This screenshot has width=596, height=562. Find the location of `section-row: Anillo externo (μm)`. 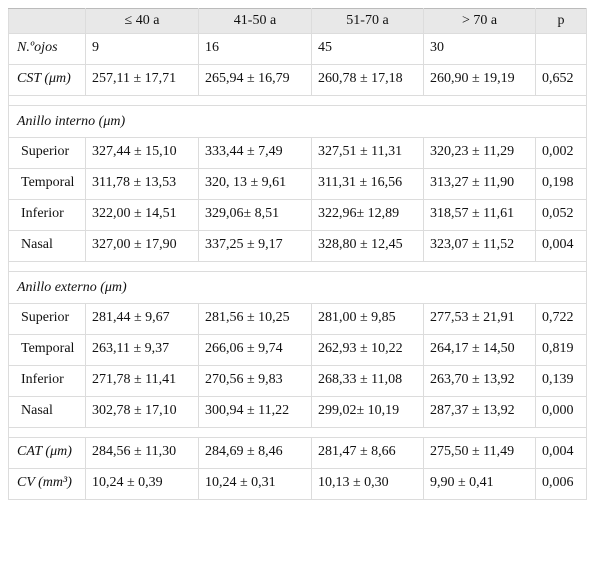

section-row: Anillo externo (μm) is located at coordinates (297, 287).